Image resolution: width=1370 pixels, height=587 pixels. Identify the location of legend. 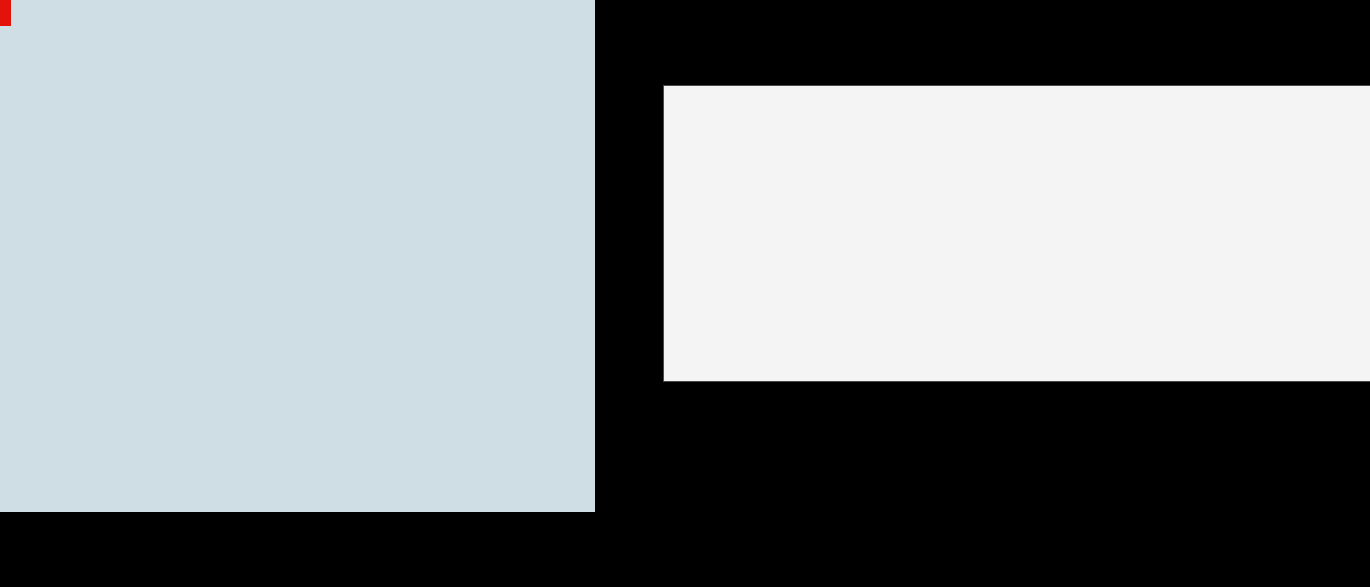
(301, 68).